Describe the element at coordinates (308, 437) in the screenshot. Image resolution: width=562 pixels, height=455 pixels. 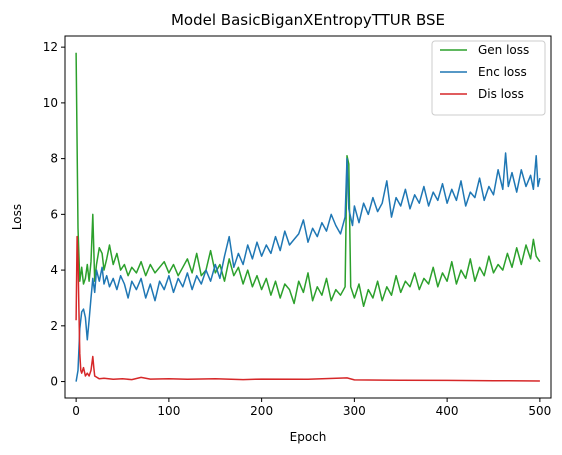
I see `x-axis-label: Epoch` at that location.